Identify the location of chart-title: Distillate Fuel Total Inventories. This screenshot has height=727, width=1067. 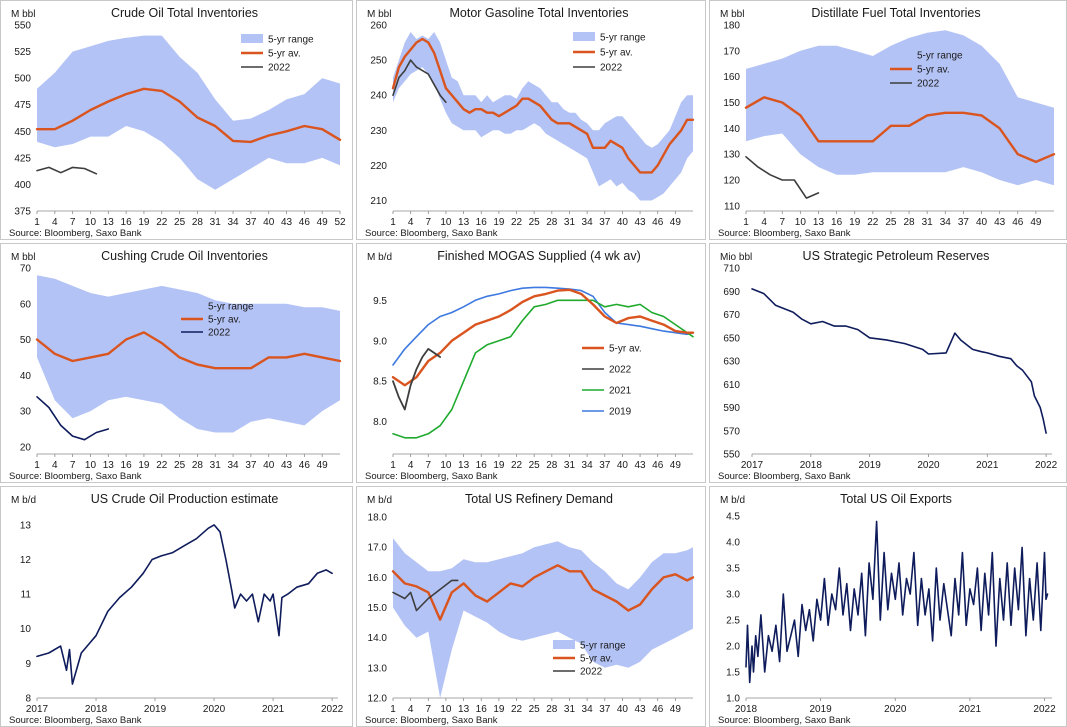
(895, 13).